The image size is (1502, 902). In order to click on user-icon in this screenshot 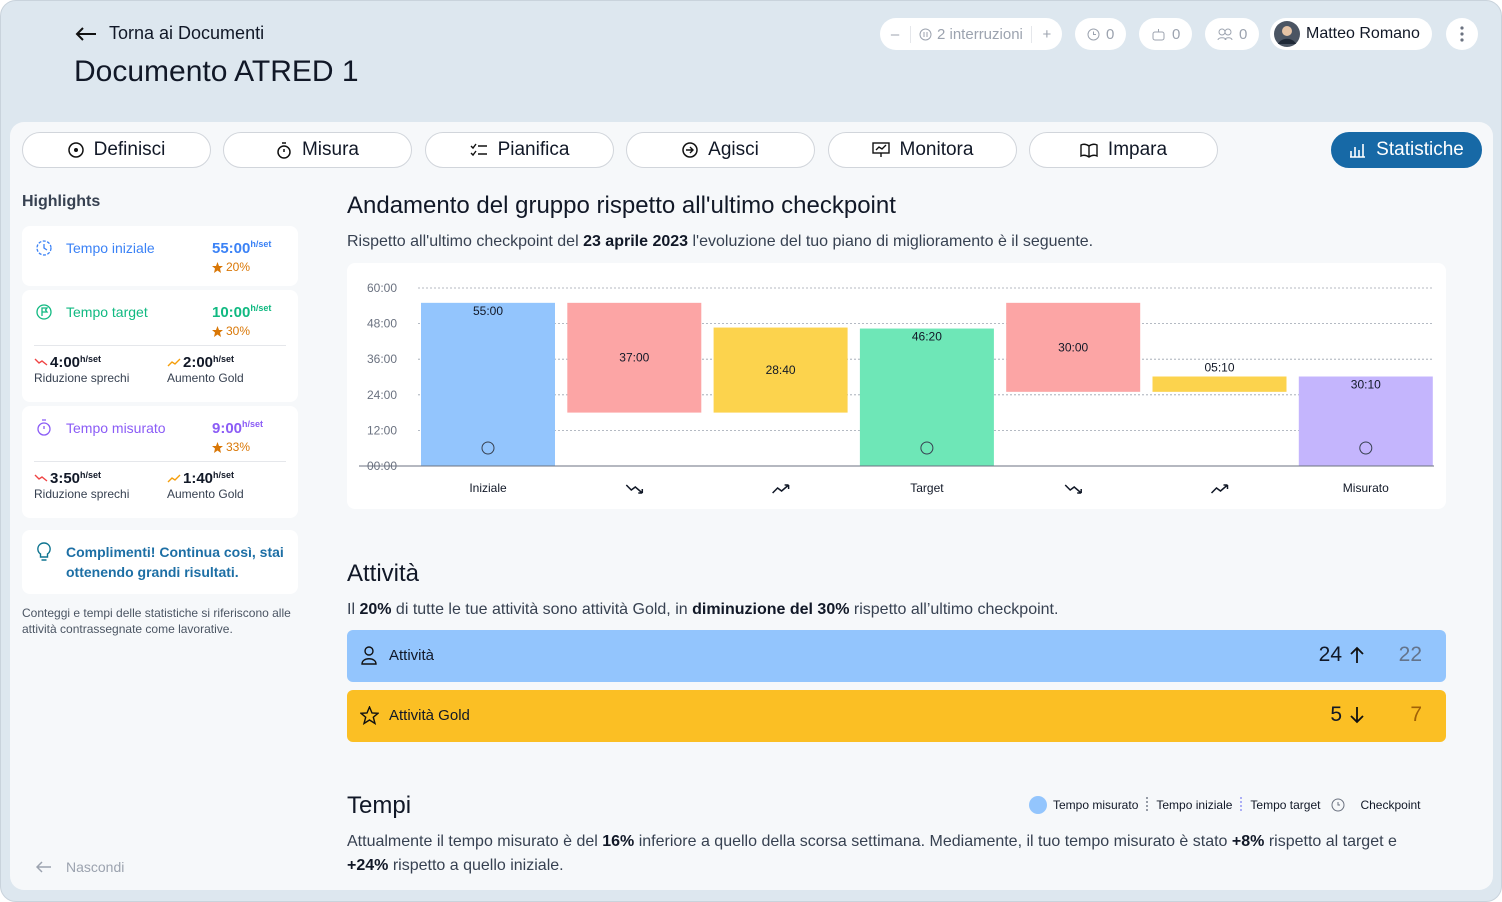, I will do `click(369, 655)`.